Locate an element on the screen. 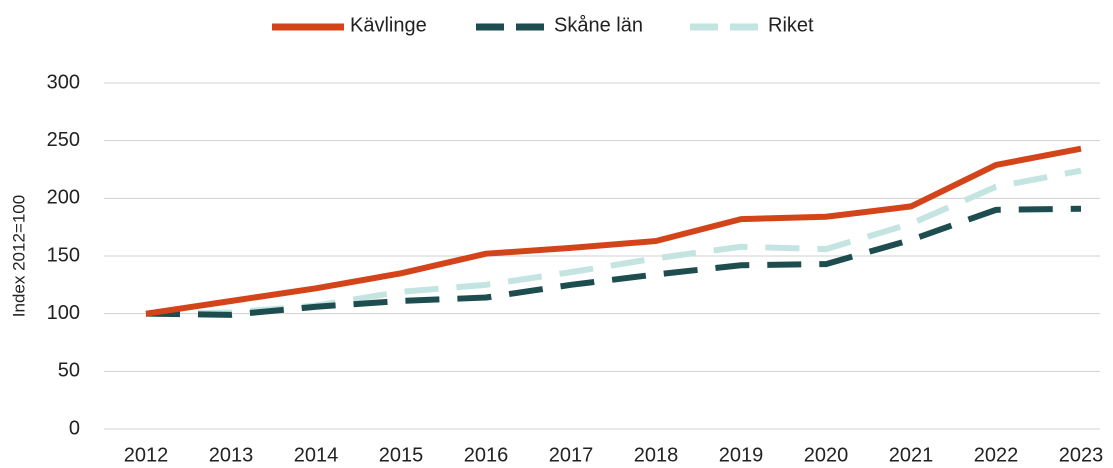 The image size is (1113, 468). legend-label: Skåne län is located at coordinates (598, 25).